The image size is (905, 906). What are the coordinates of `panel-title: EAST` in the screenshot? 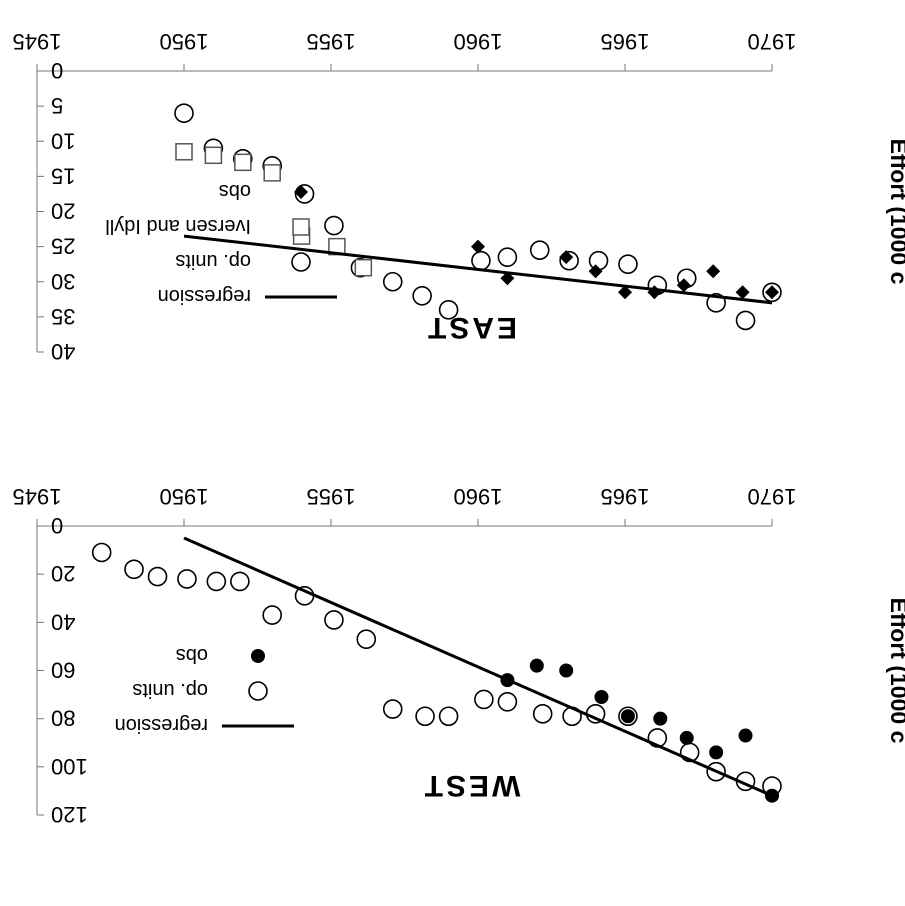 It's located at (471, 327).